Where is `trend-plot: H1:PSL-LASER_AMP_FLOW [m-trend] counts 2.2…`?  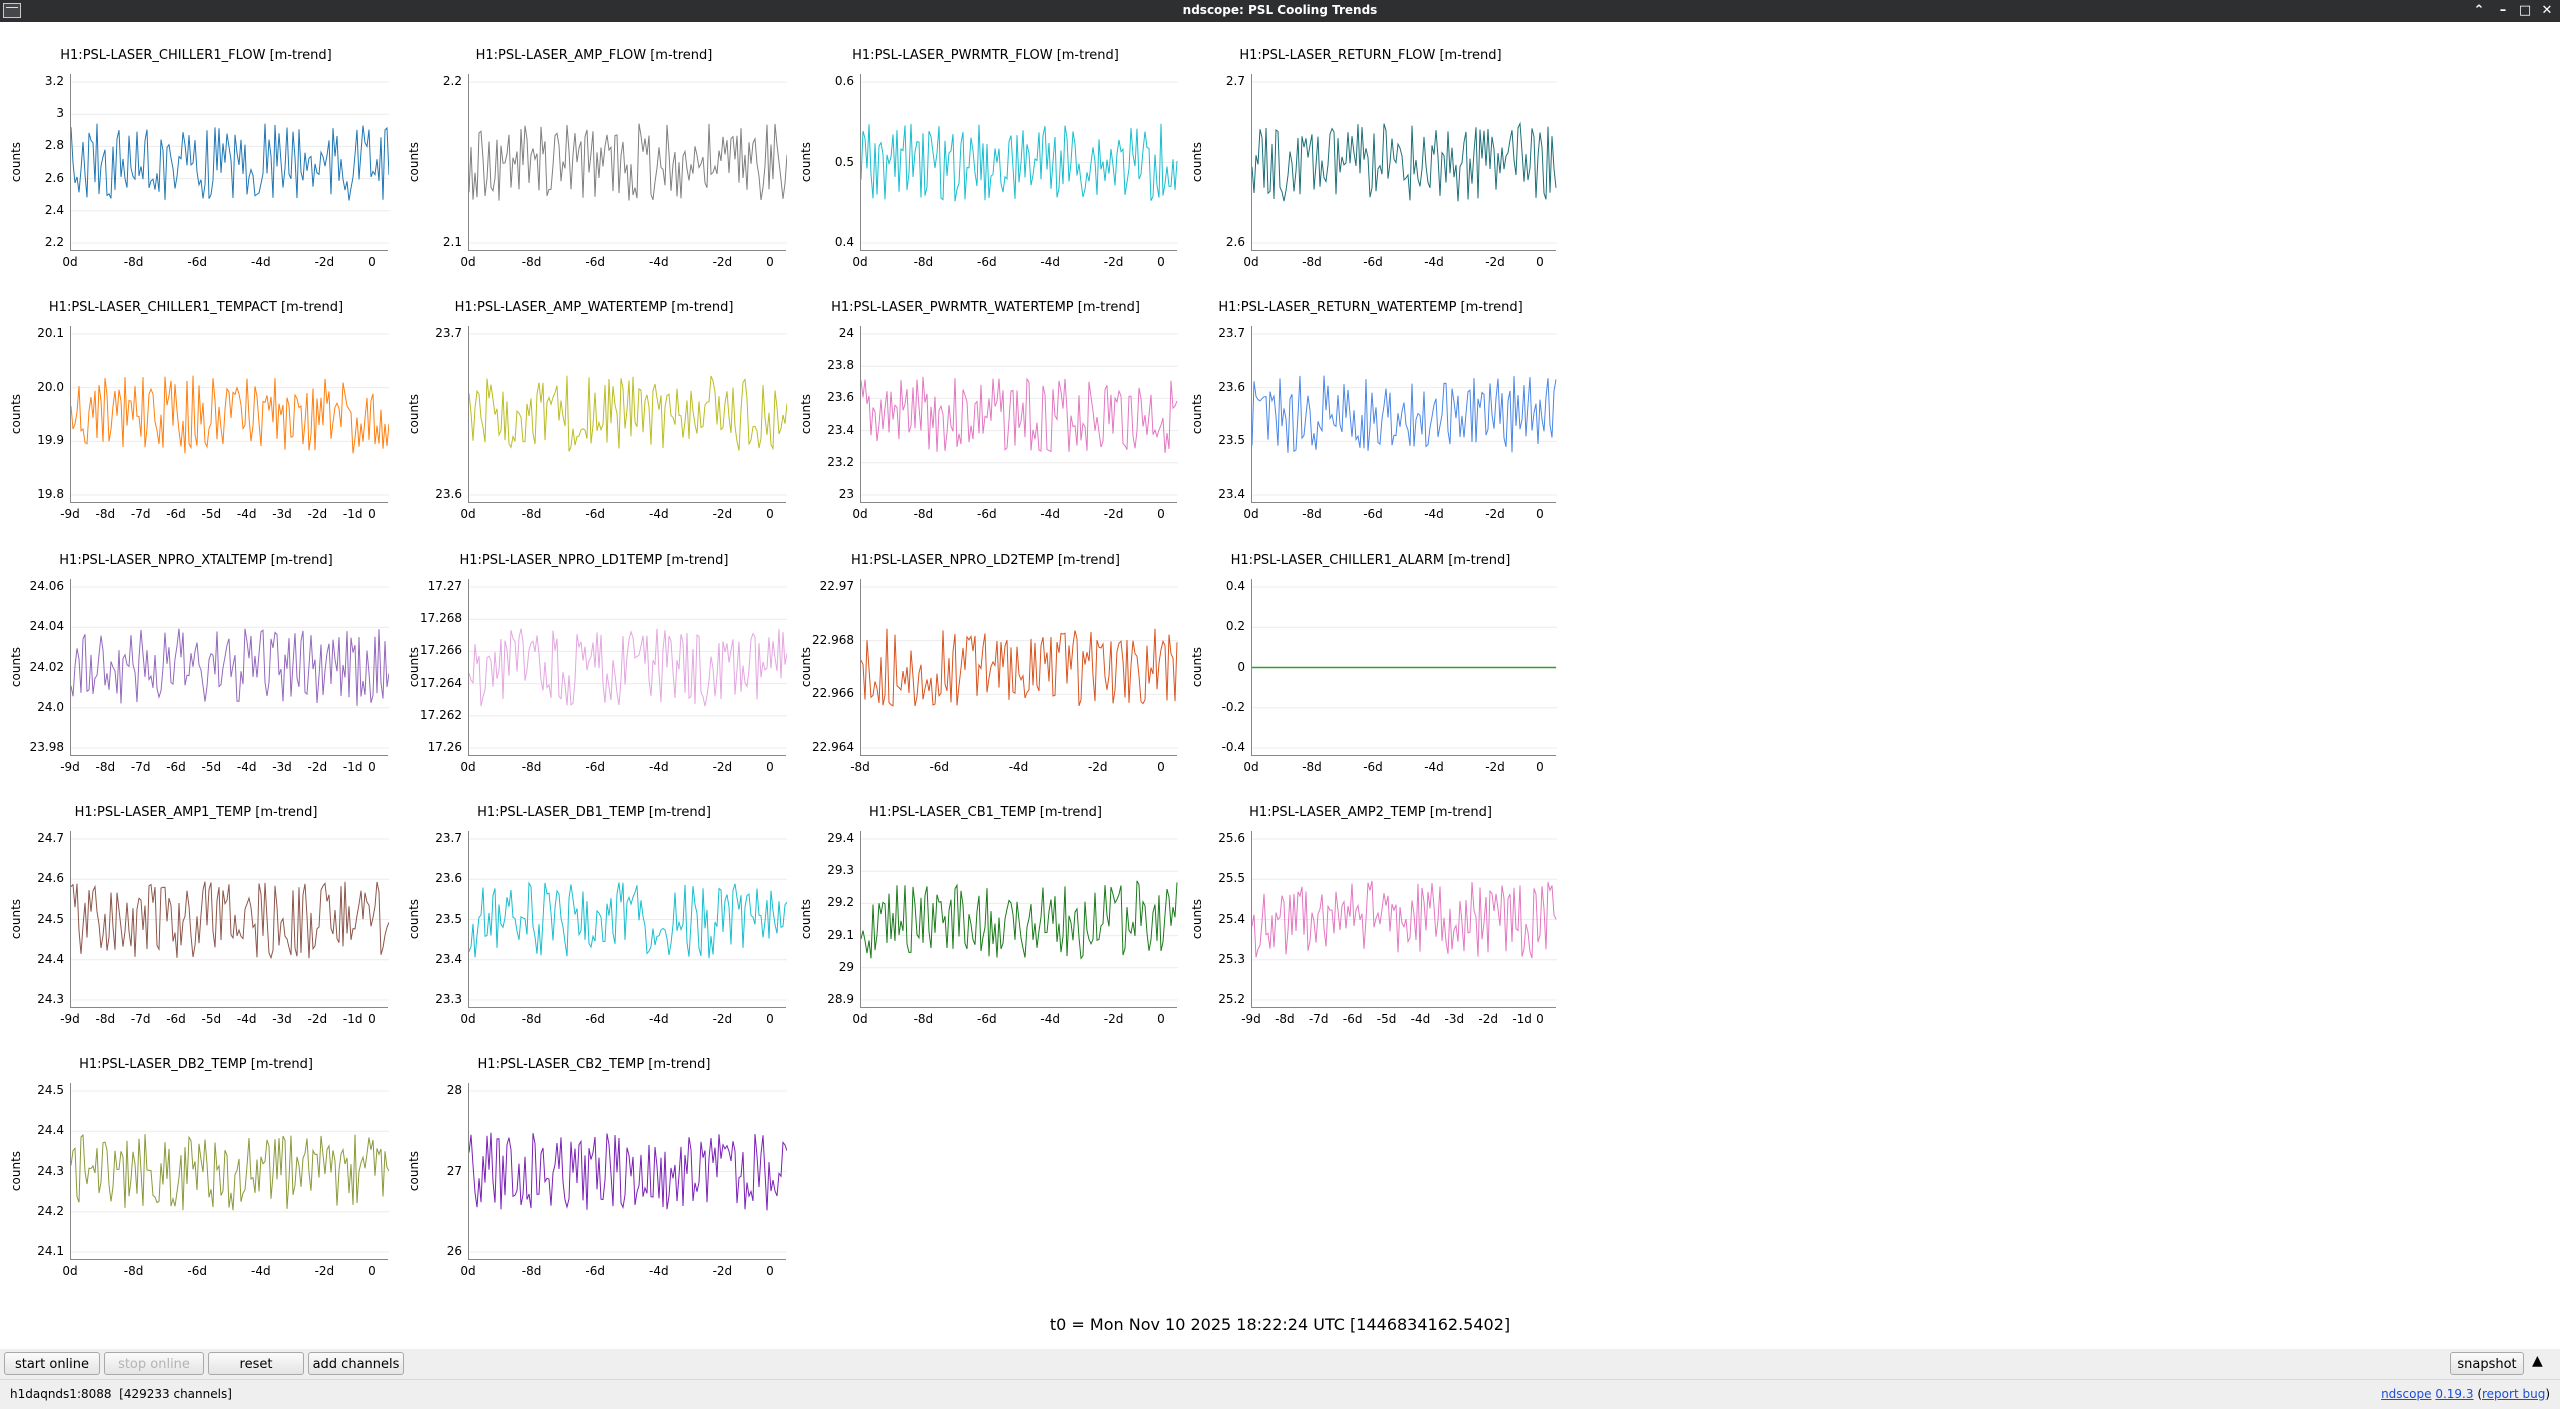
trend-plot: H1:PSL-LASER_AMP_FLOW [m-trend] counts 2.2… is located at coordinates (594, 174).